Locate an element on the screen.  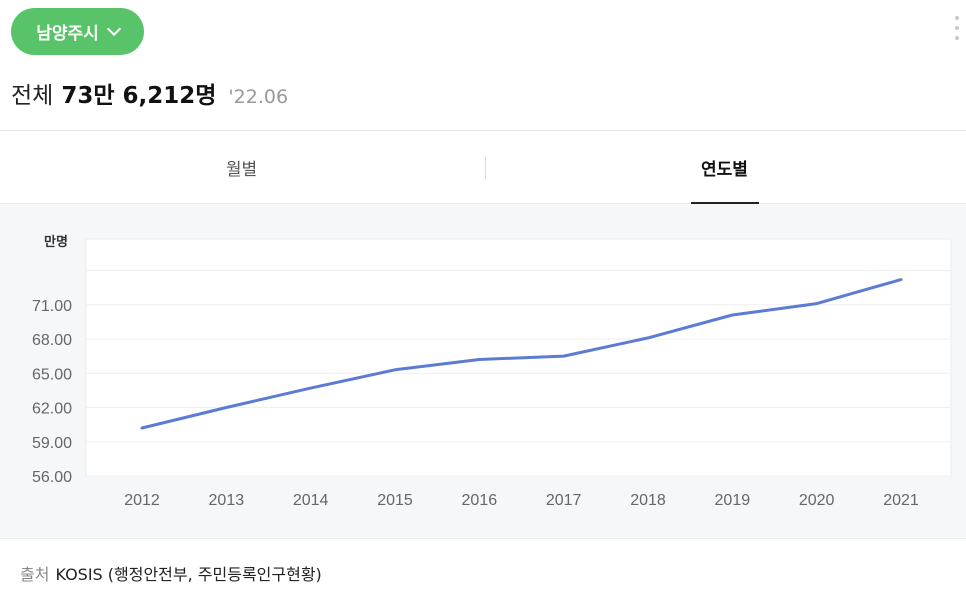
tab-divider is located at coordinates (485, 168).